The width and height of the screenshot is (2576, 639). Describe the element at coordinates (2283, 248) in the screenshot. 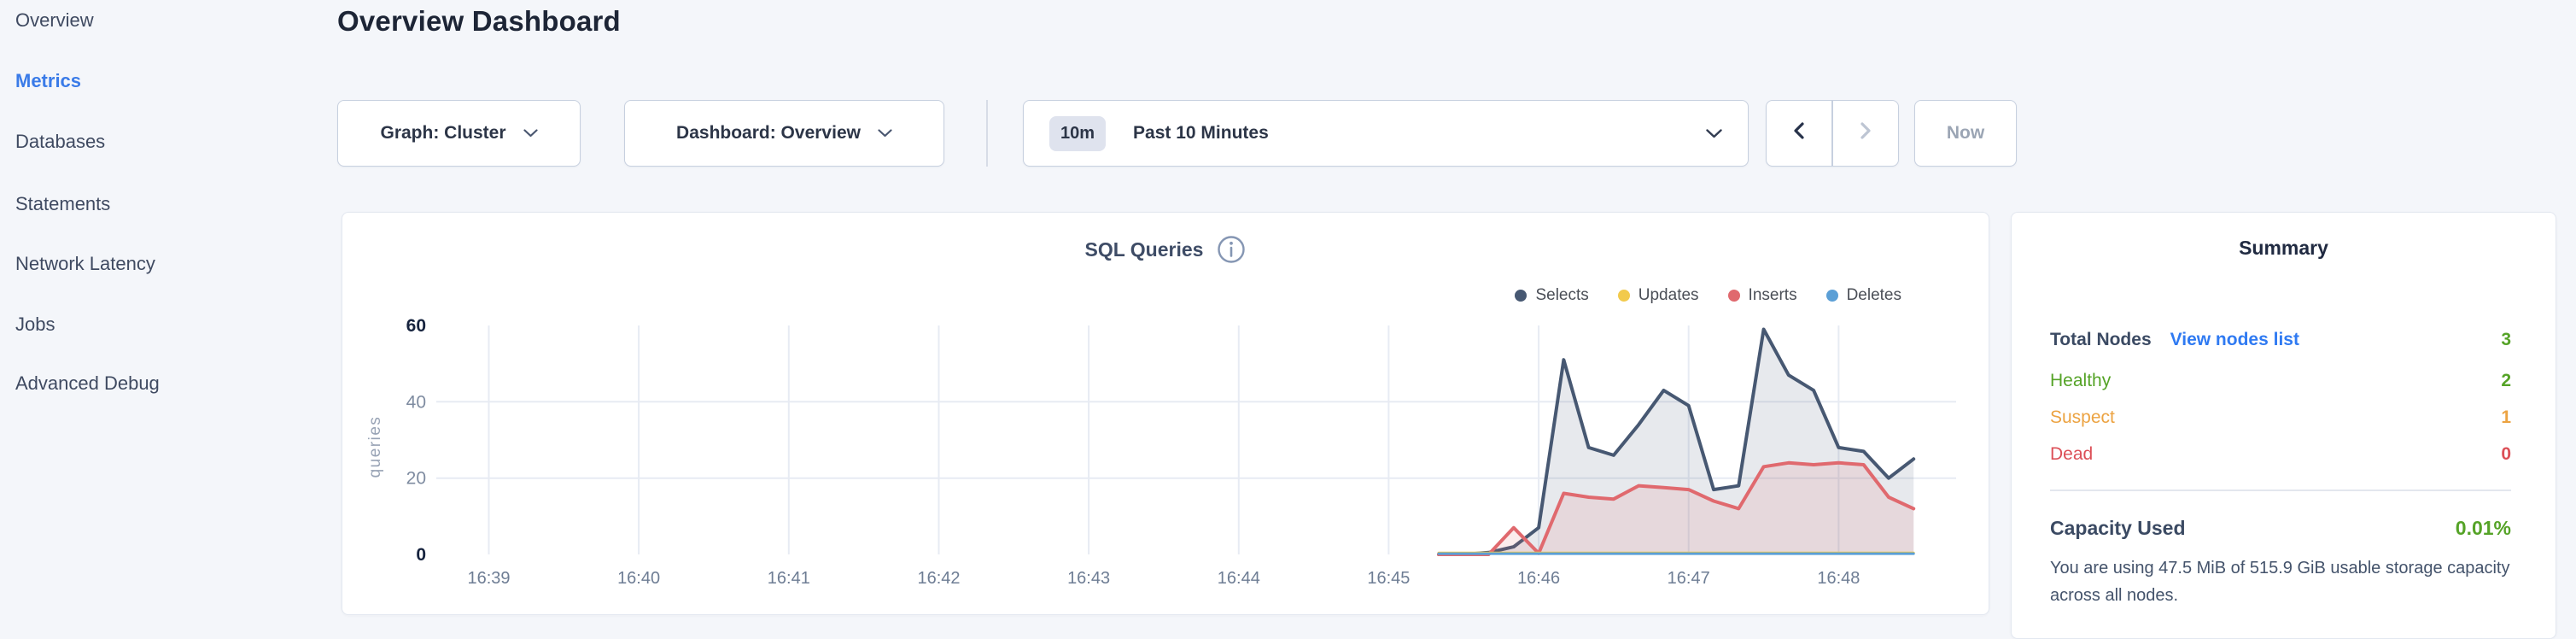

I see `summary-title: Summary` at that location.